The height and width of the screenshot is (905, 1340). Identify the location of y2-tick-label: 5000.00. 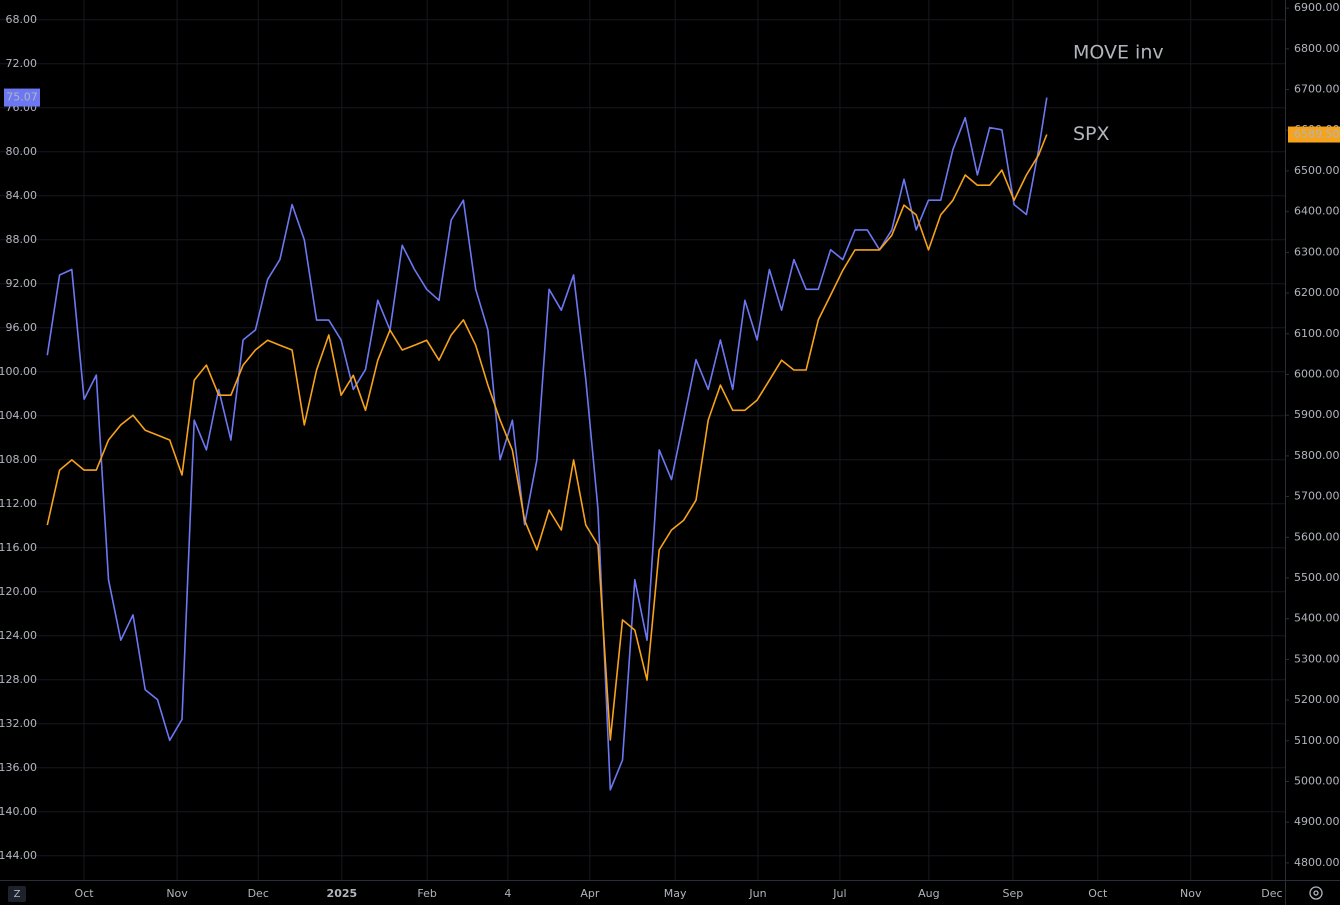
(1317, 780).